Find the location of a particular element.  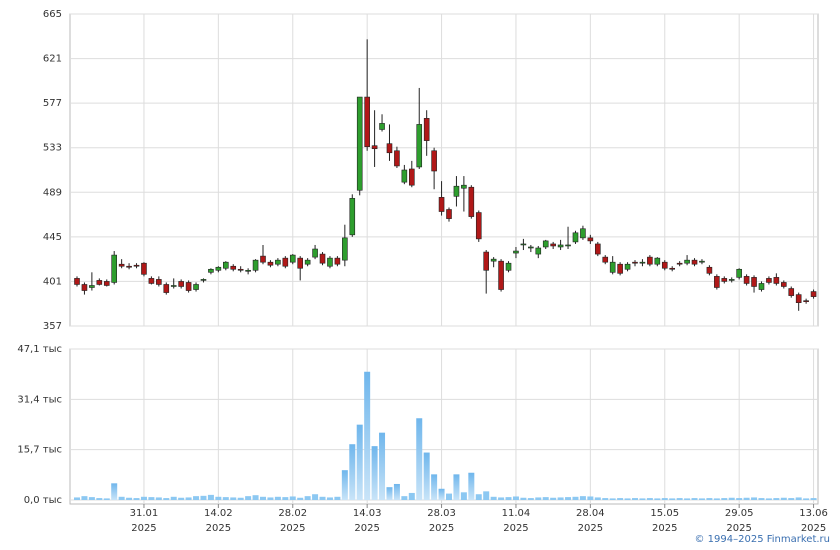

y-tick-label: 47,1 тыс is located at coordinates (39, 349).